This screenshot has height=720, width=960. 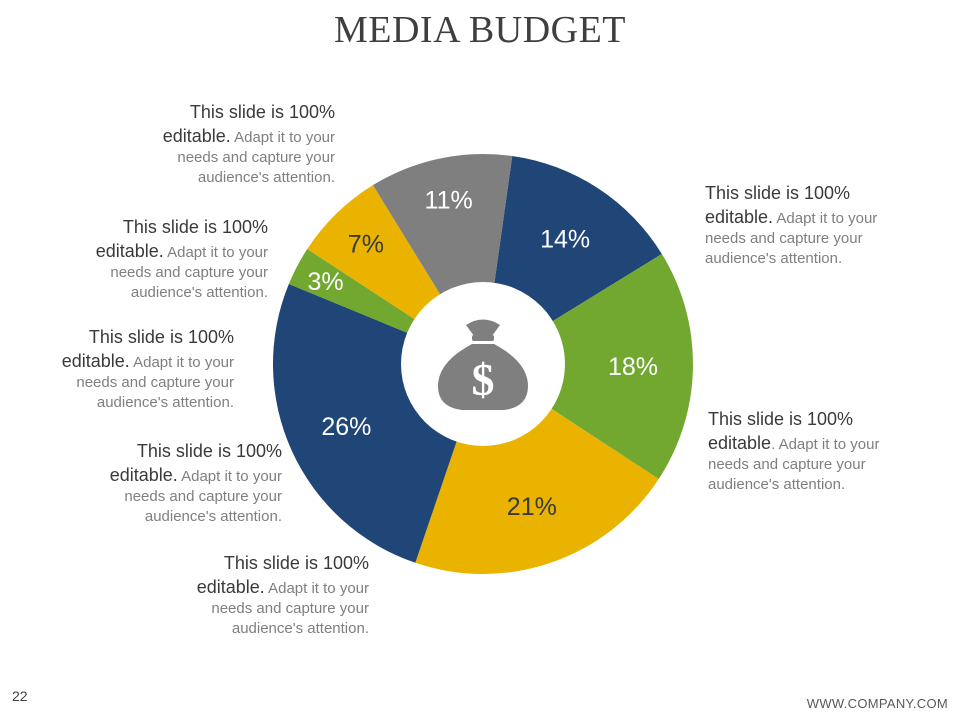 What do you see at coordinates (366, 245) in the screenshot?
I see `slice-label-7pct: 7%` at bounding box center [366, 245].